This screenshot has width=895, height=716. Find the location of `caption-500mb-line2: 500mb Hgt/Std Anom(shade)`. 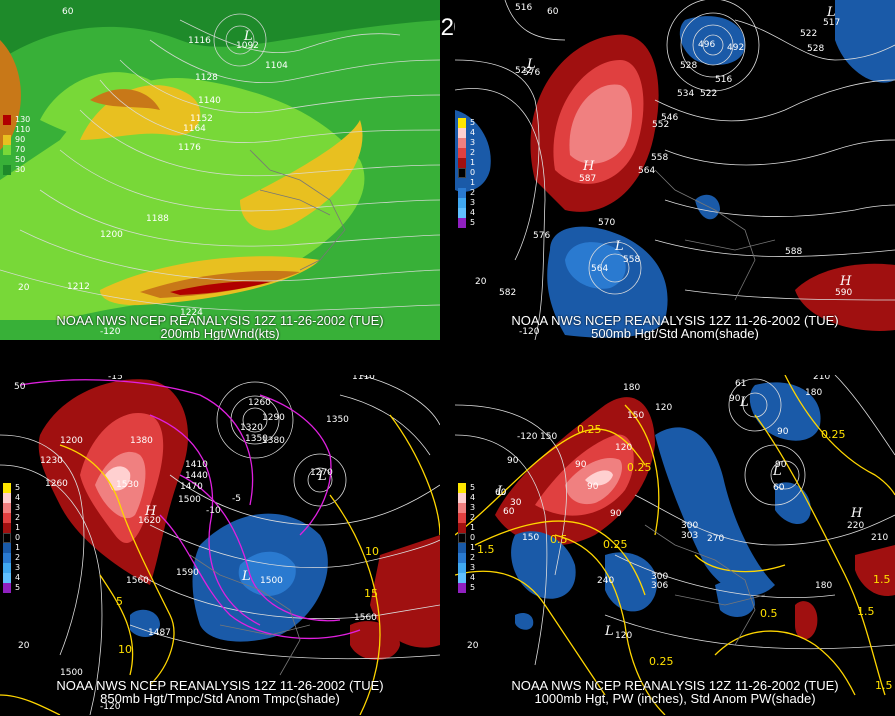

caption-500mb-line2: 500mb Hgt/Std Anom(shade) is located at coordinates (675, 333).